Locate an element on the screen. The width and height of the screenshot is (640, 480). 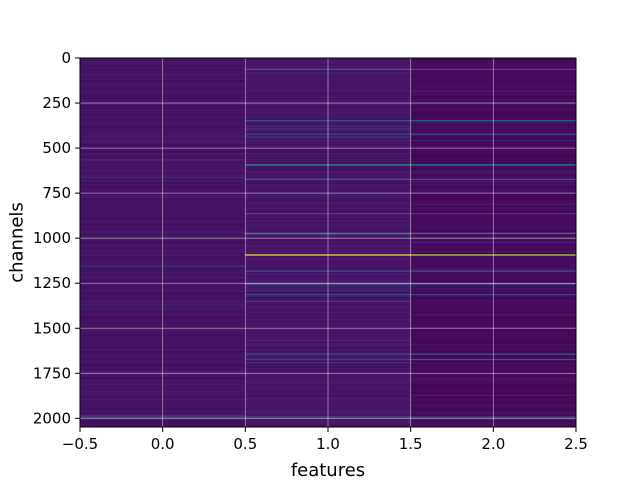
x-tick-label: 0.0 is located at coordinates (163, 444).